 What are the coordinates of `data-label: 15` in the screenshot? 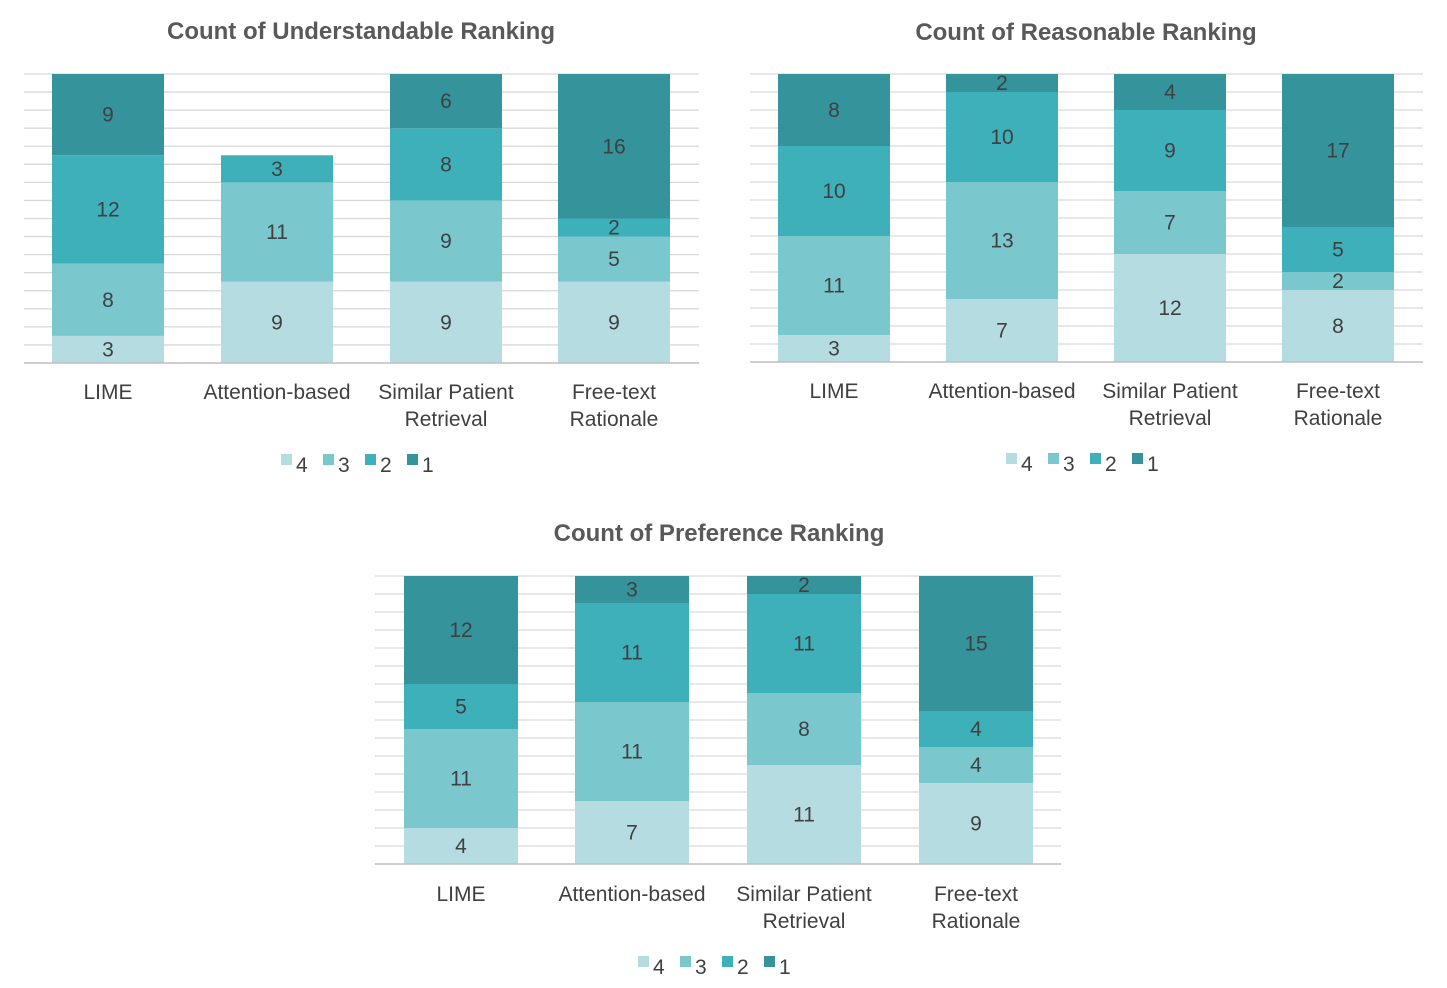 It's located at (975, 644).